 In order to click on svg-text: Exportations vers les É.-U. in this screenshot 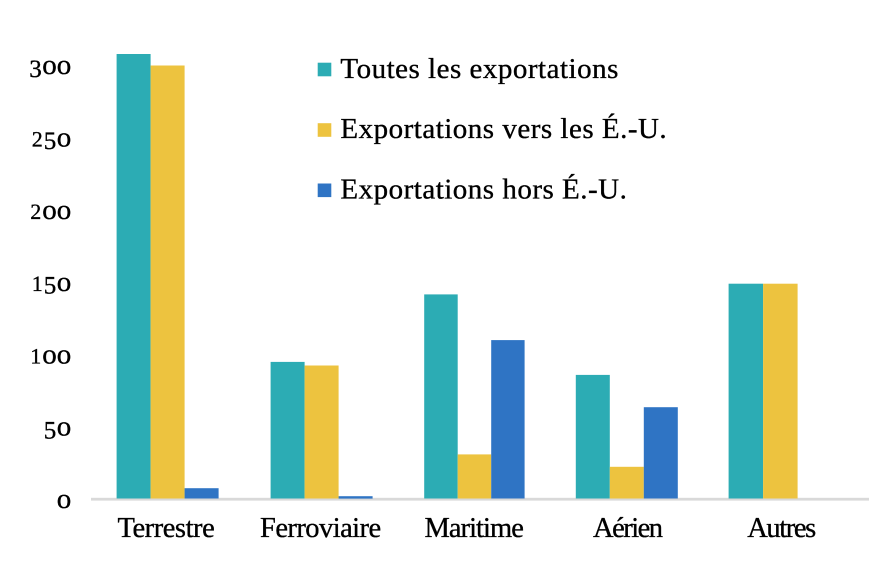, I will do `click(503, 128)`.